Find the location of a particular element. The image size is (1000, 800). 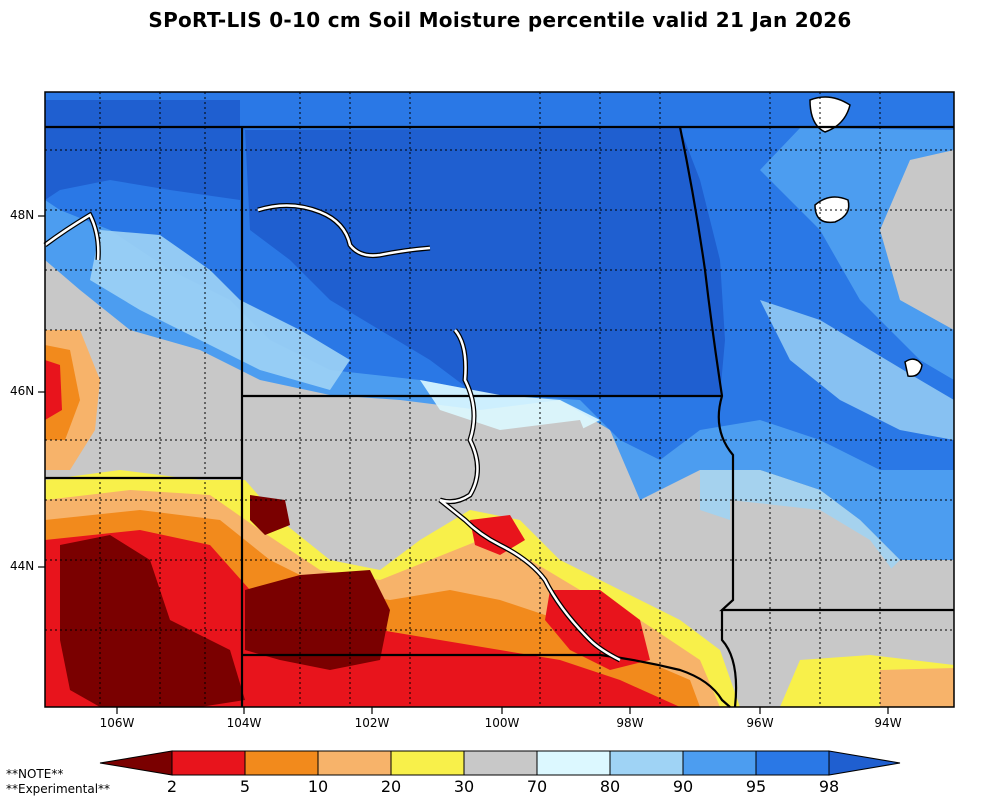

colorbar-label: 98 is located at coordinates (829, 786).